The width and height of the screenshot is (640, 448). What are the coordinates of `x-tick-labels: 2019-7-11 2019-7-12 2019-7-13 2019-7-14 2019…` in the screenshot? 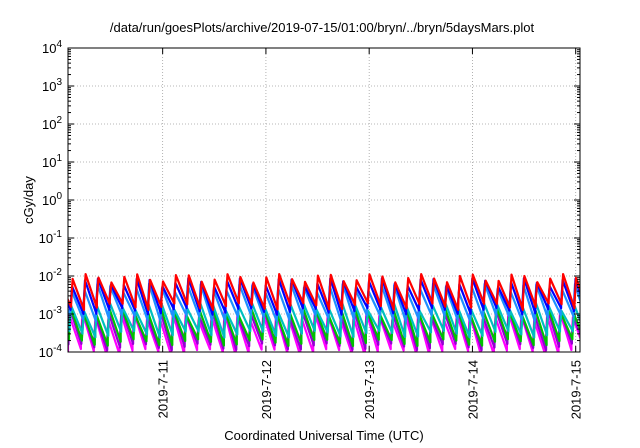 It's located at (370, 389).